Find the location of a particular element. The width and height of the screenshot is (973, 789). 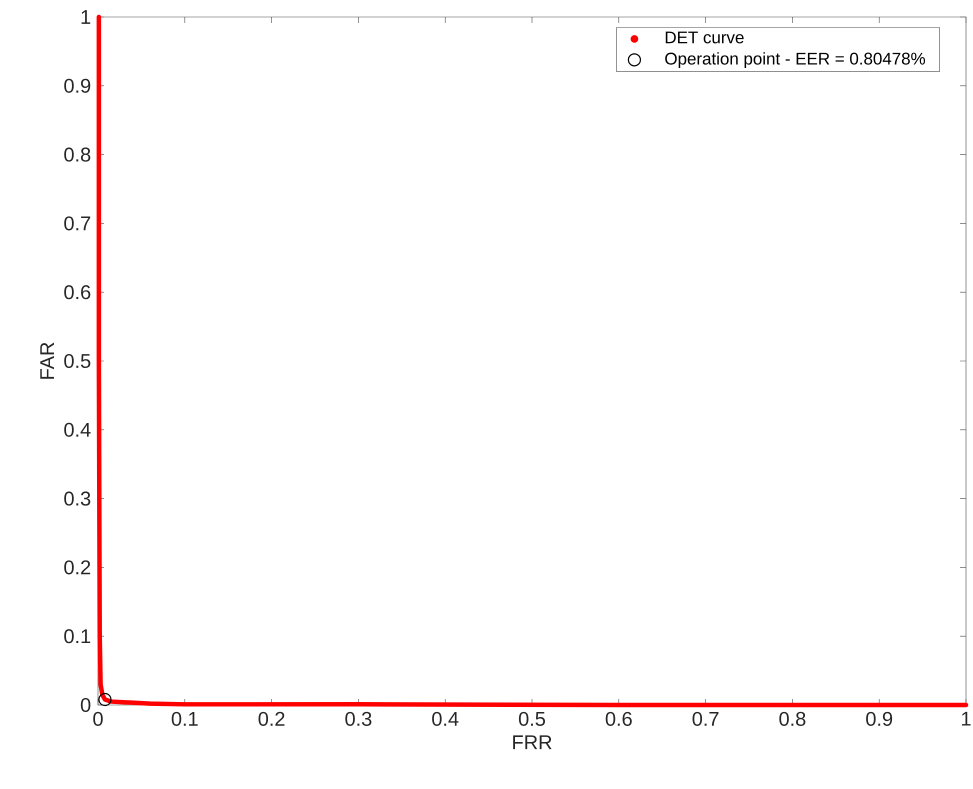

x-axis-title: FRR is located at coordinates (532, 742).